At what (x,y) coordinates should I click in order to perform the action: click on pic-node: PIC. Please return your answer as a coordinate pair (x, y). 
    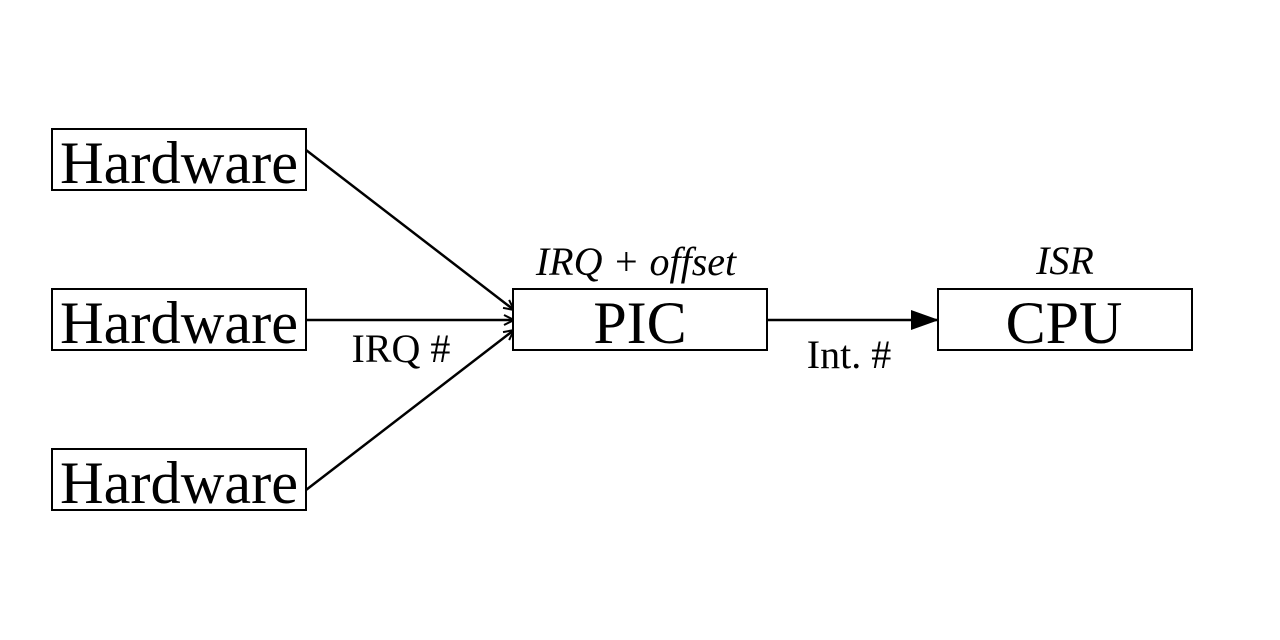
    Looking at the image, I should click on (640, 322).